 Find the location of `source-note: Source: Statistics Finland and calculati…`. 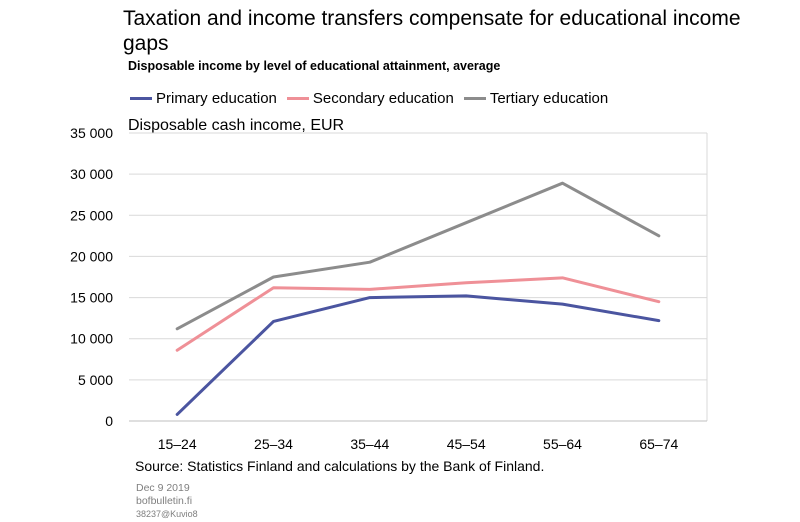

source-note: Source: Statistics Finland and calculati… is located at coordinates (340, 466).